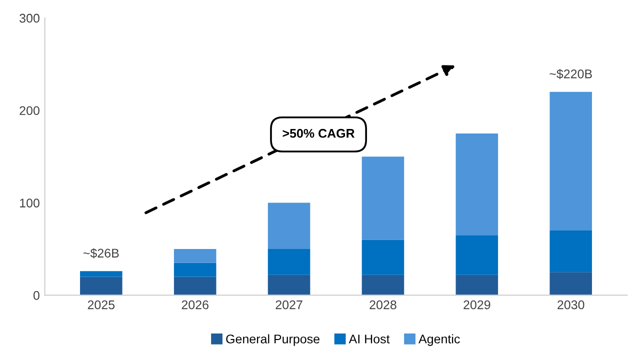 Image resolution: width=640 pixels, height=360 pixels. Describe the element at coordinates (383, 305) in the screenshot. I see `x-tick-label: 2028` at that location.